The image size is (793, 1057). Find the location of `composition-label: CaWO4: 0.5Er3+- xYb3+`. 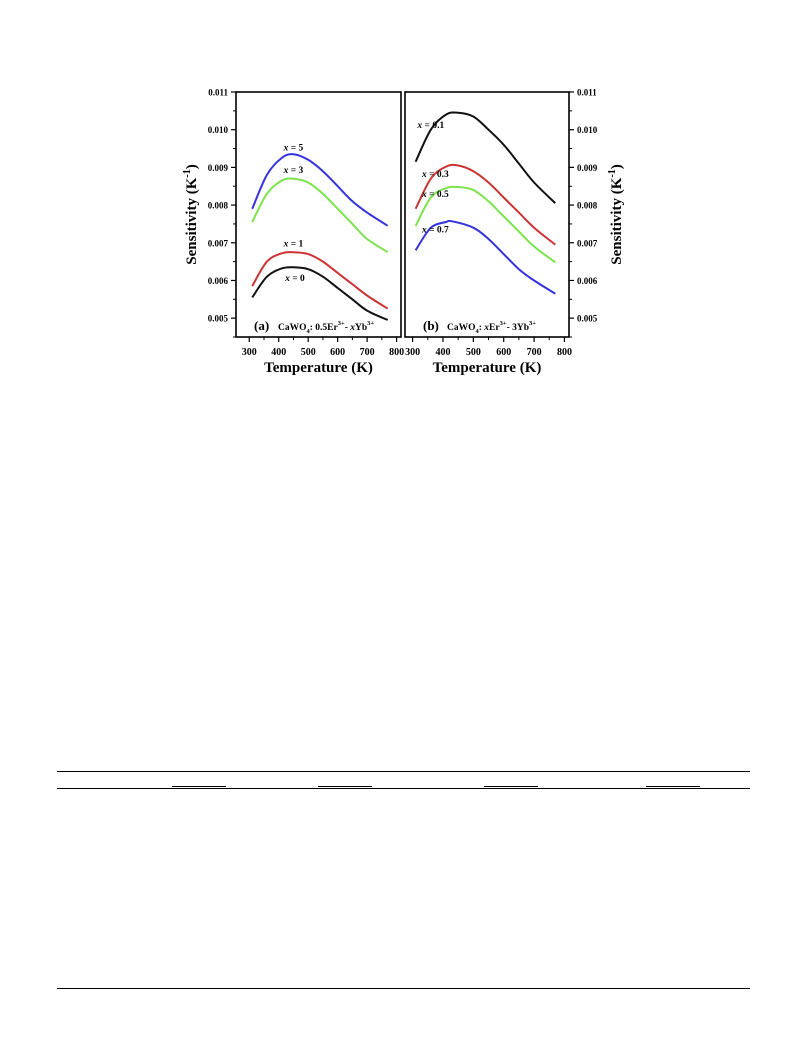

composition-label: CaWO4: 0.5Er3+- xYb3+ is located at coordinates (326, 327).